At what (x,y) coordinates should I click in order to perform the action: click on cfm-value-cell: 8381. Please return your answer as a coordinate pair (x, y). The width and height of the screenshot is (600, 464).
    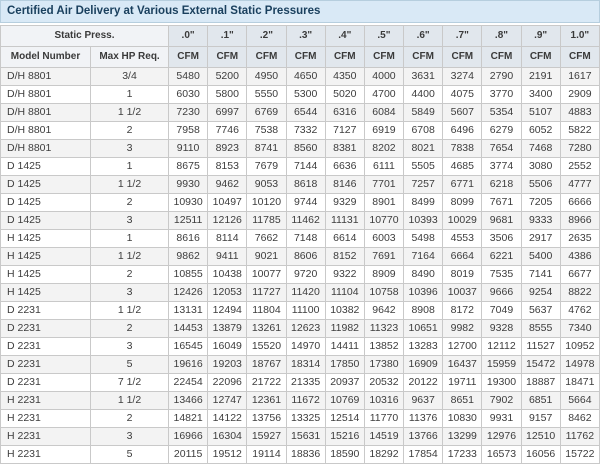
    Looking at the image, I should click on (344, 148).